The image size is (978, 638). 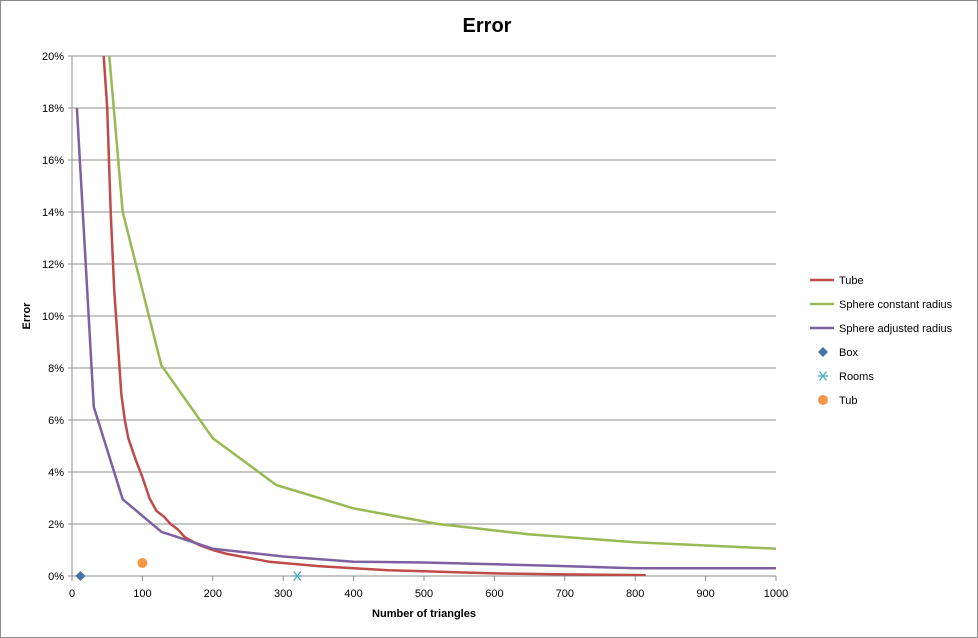 I want to click on y-tick-label: 14%, so click(x=53, y=213).